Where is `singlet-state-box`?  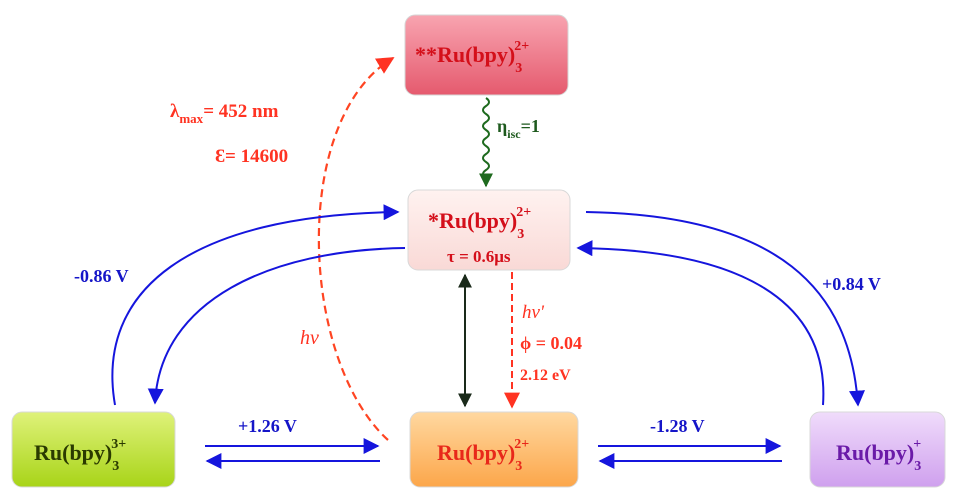
singlet-state-box is located at coordinates (486, 55).